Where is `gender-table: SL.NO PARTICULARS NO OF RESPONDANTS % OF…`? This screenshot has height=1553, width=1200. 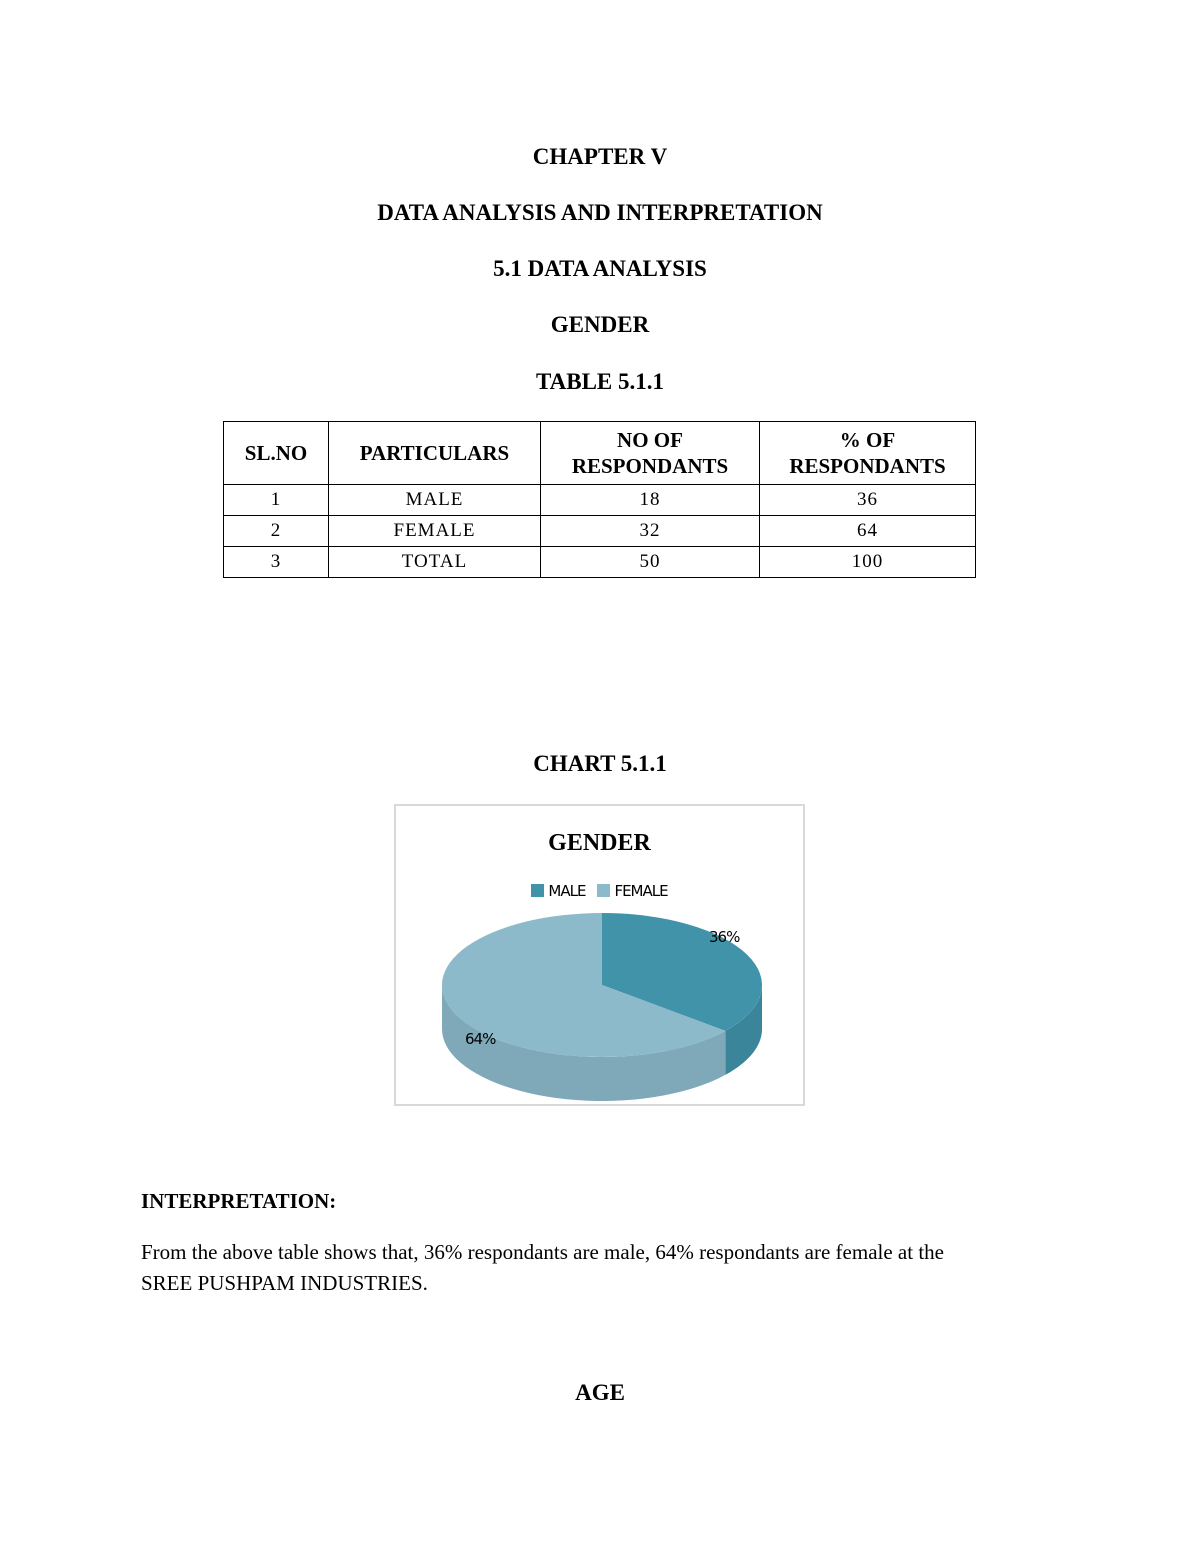 gender-table: SL.NO PARTICULARS NO OF RESPONDANTS % OF… is located at coordinates (599, 499).